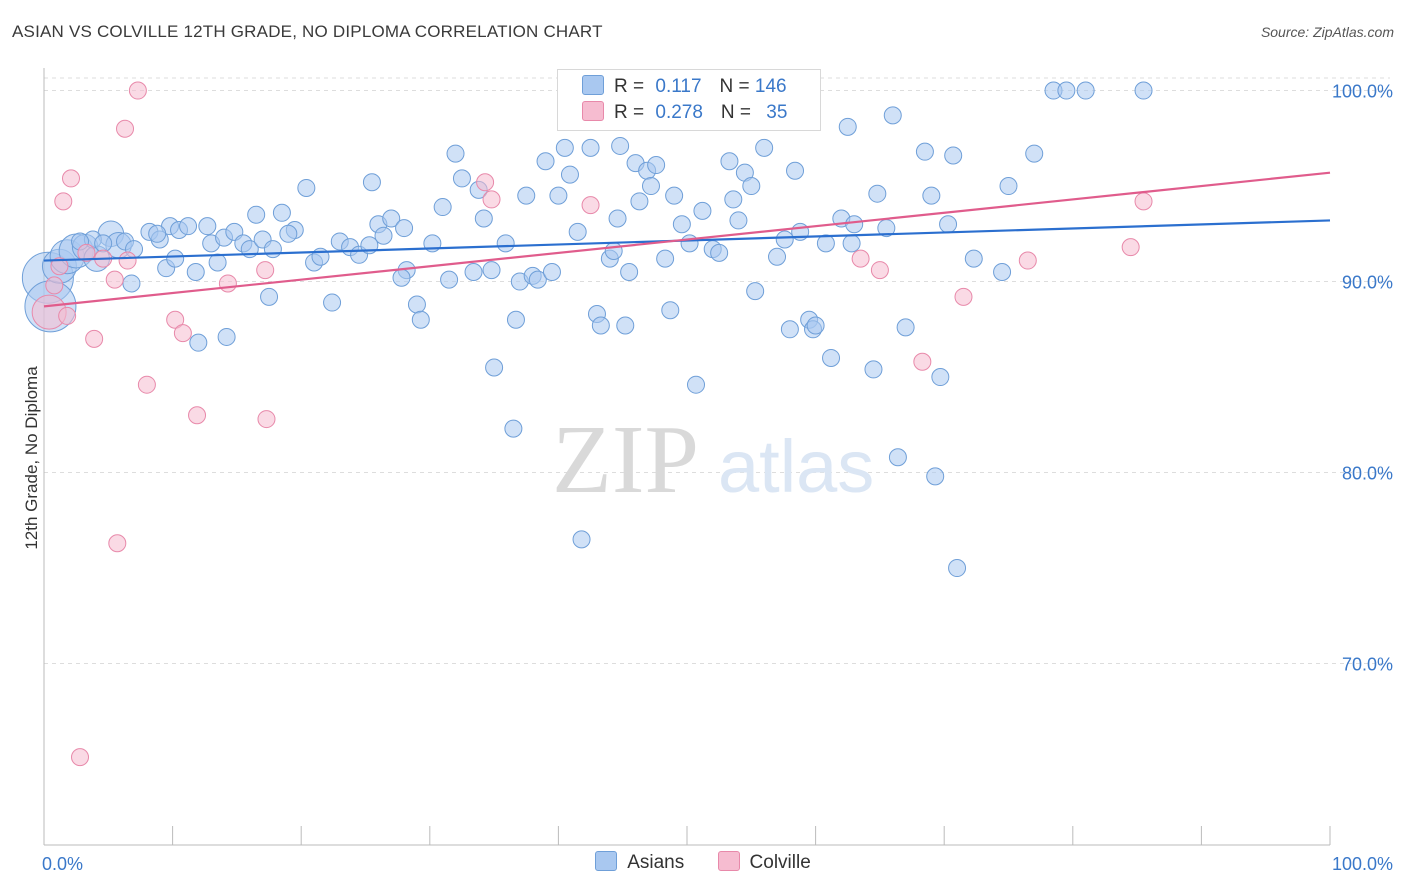 The height and width of the screenshot is (892, 1406). What do you see at coordinates (62, 864) in the screenshot?
I see `x-tick-label: 0.0%` at bounding box center [62, 864].